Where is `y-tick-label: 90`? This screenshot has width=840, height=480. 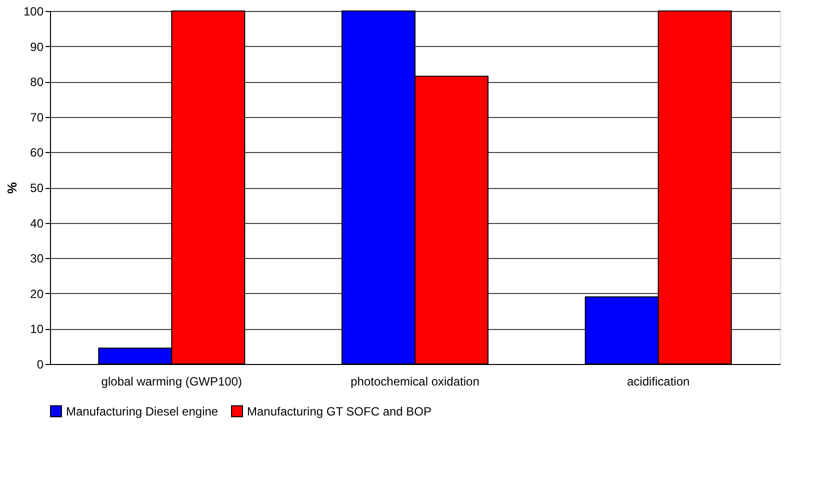
y-tick-label: 90 is located at coordinates (37, 47).